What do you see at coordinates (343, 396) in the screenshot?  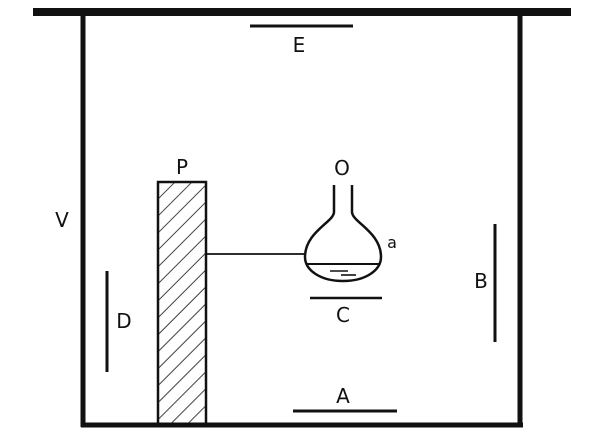 I see `label-a-plate: A` at bounding box center [343, 396].